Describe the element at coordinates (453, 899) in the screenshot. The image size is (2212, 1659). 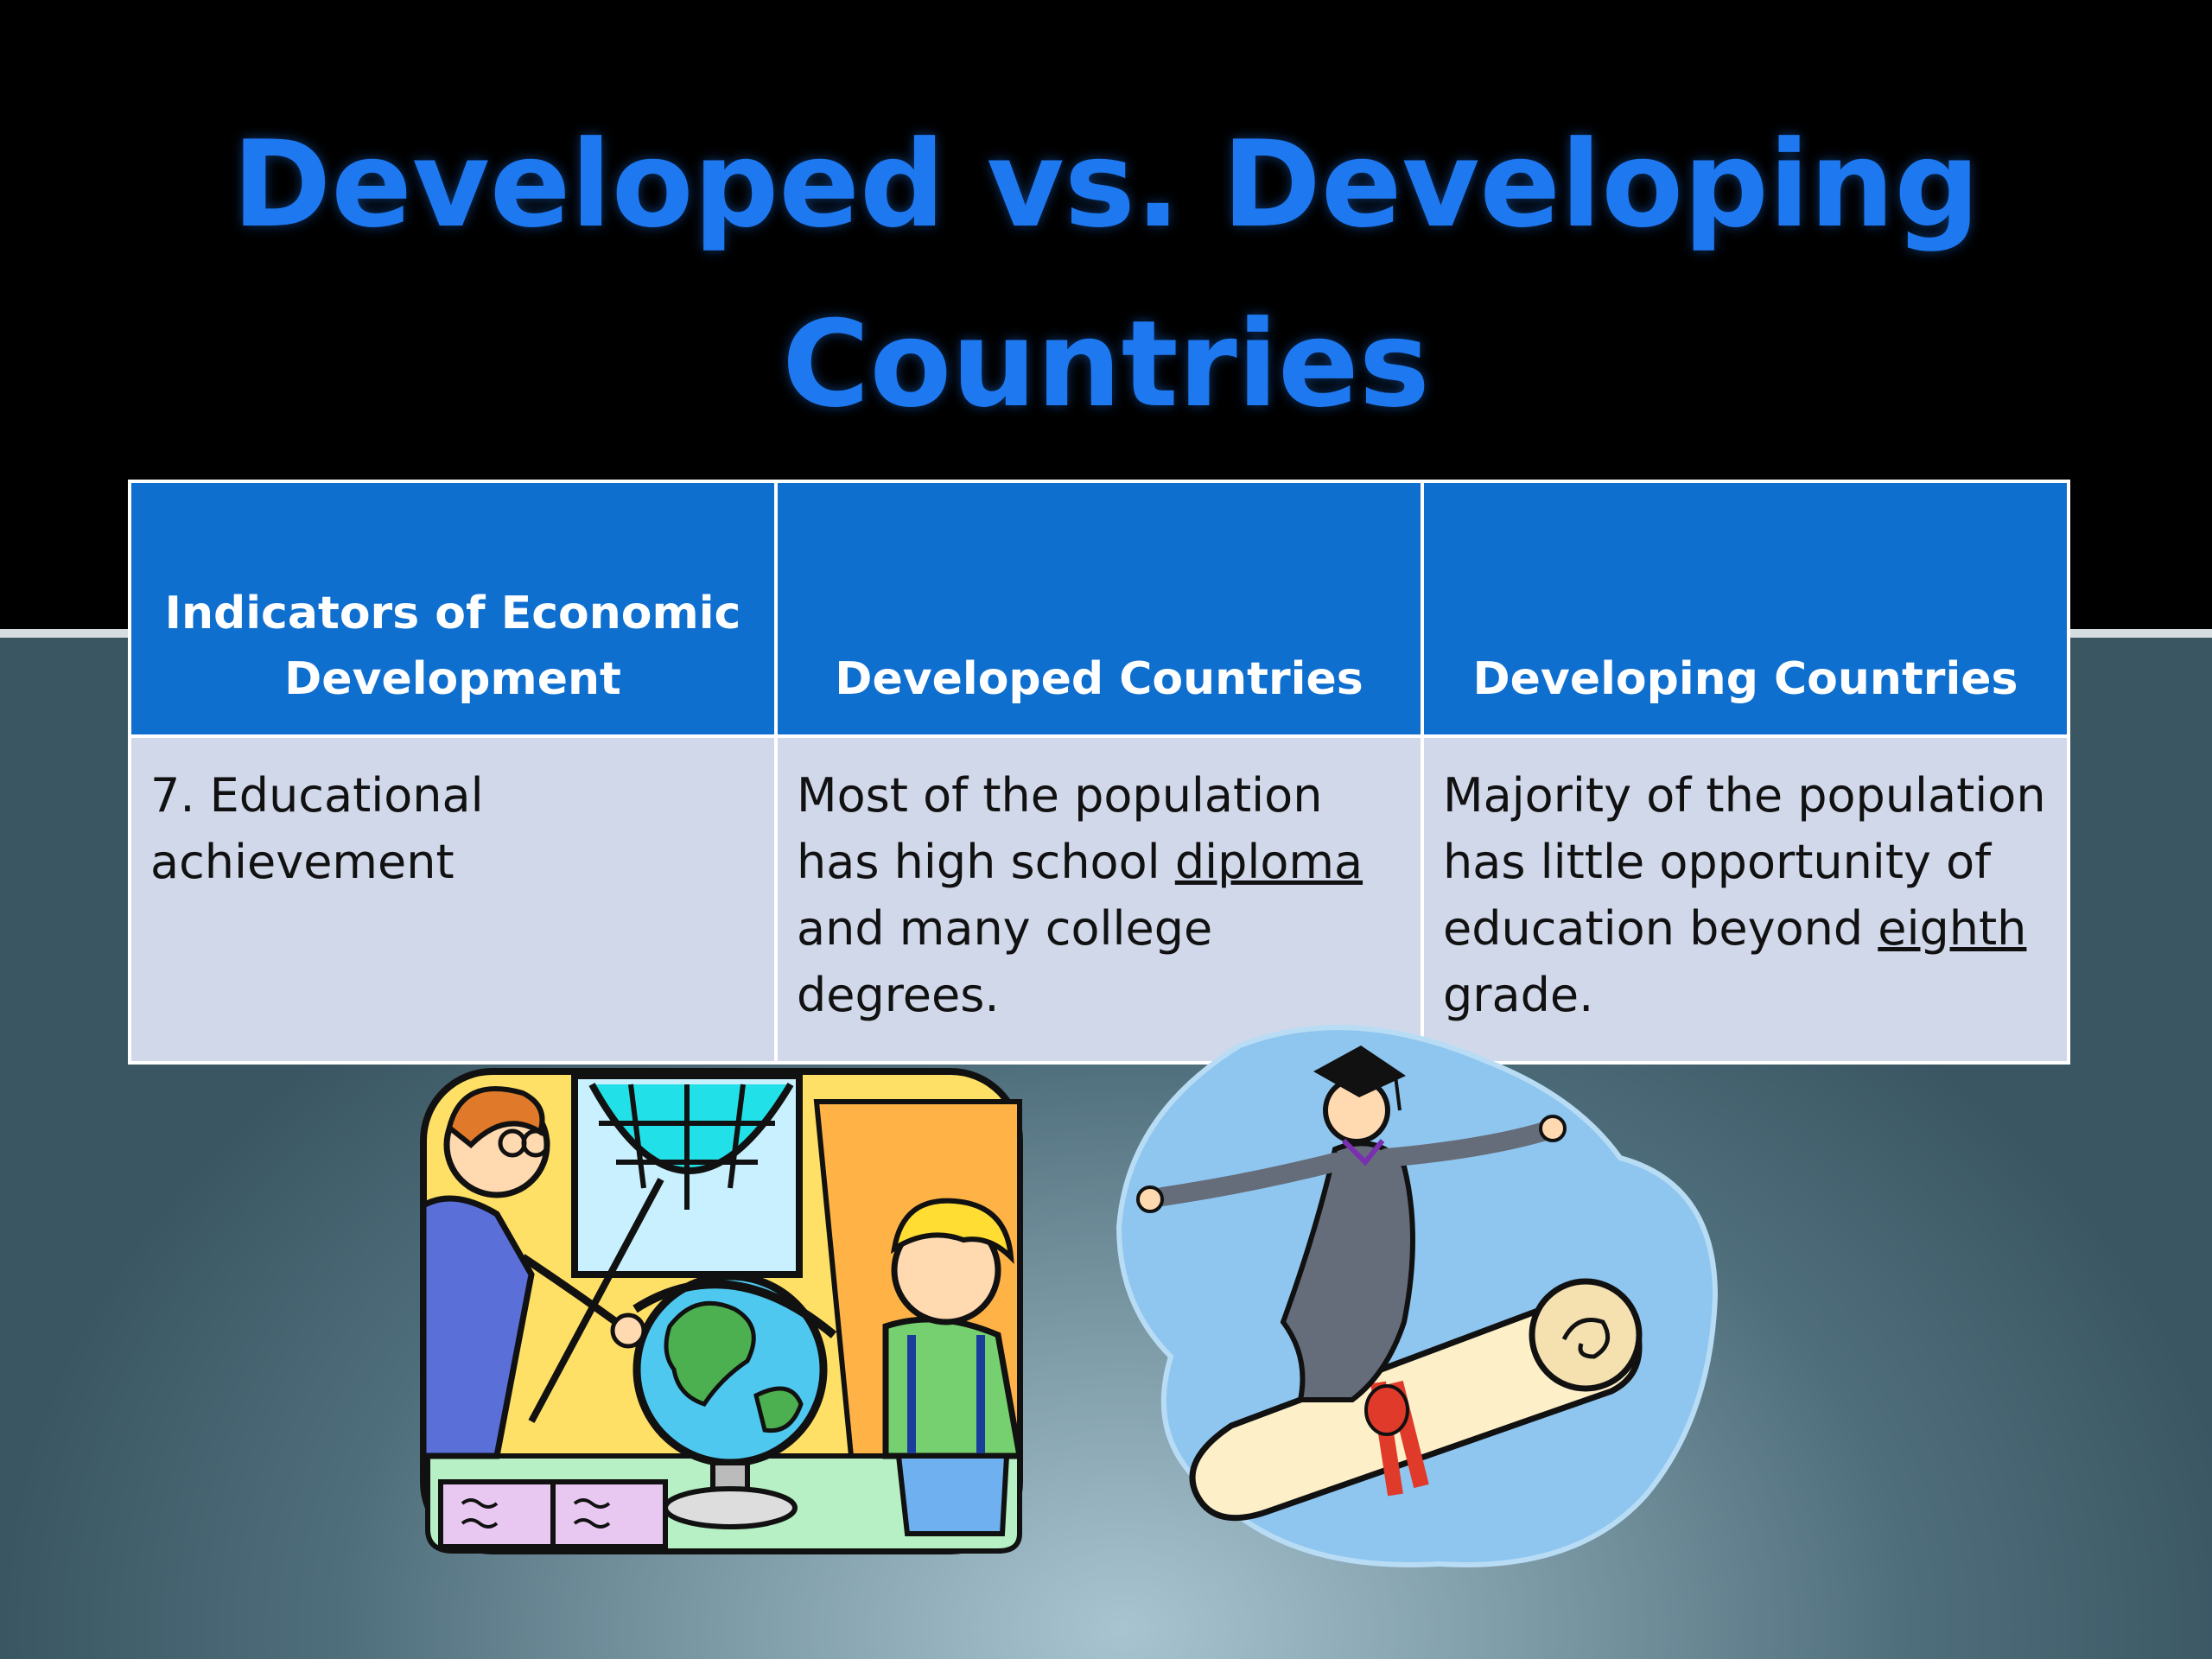
I see `cell-indicator: 7. Educational achievement` at that location.